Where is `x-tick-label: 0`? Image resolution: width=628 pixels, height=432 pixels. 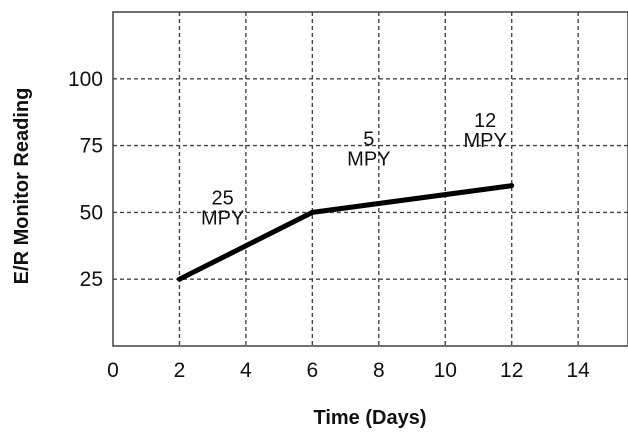
x-tick-label: 0 is located at coordinates (113, 370).